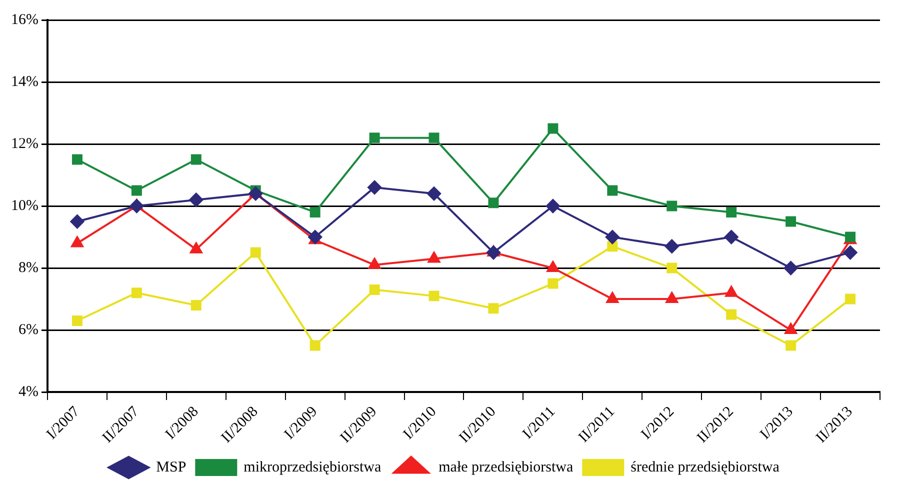 This screenshot has height=493, width=908. I want to click on y-tick-label: 6%, so click(28, 330).